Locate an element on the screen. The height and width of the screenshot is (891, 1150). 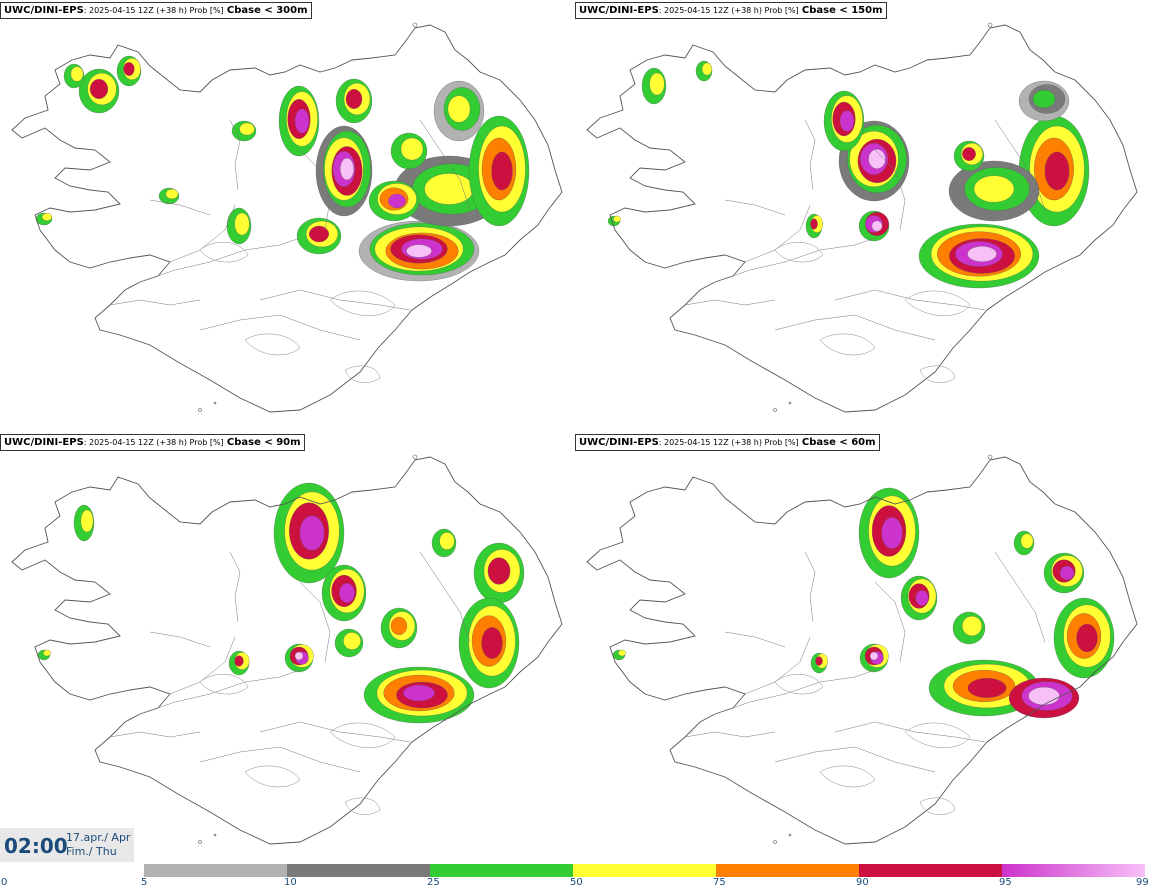
colorbar-tick-label: 99 is located at coordinates (1142, 882).